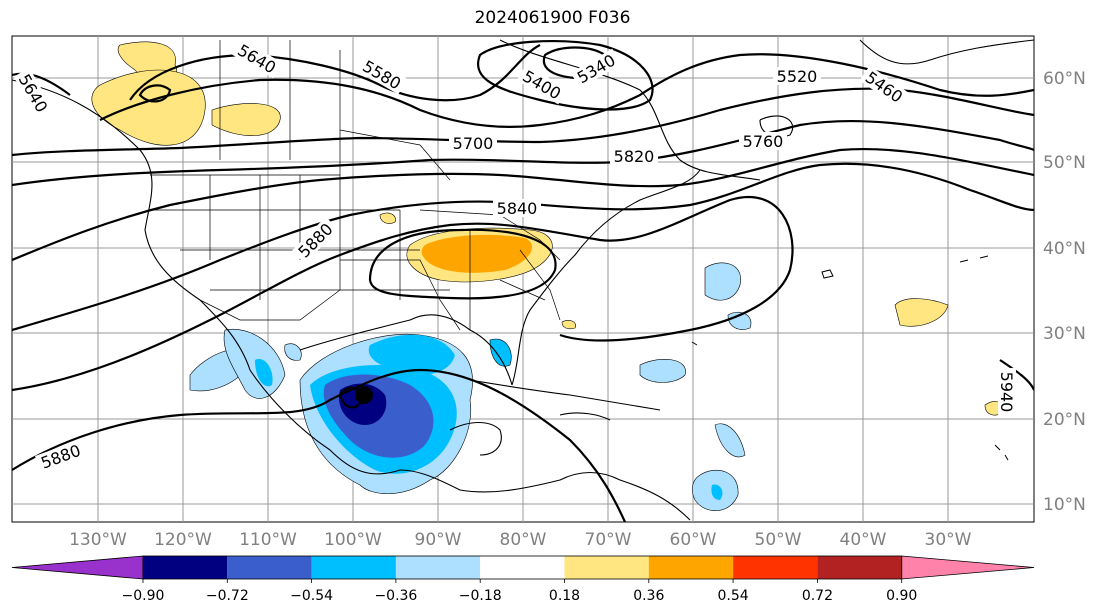 This screenshot has width=1105, height=615. Describe the element at coordinates (364, 395) in the screenshot. I see `storm-center-dot` at that location.